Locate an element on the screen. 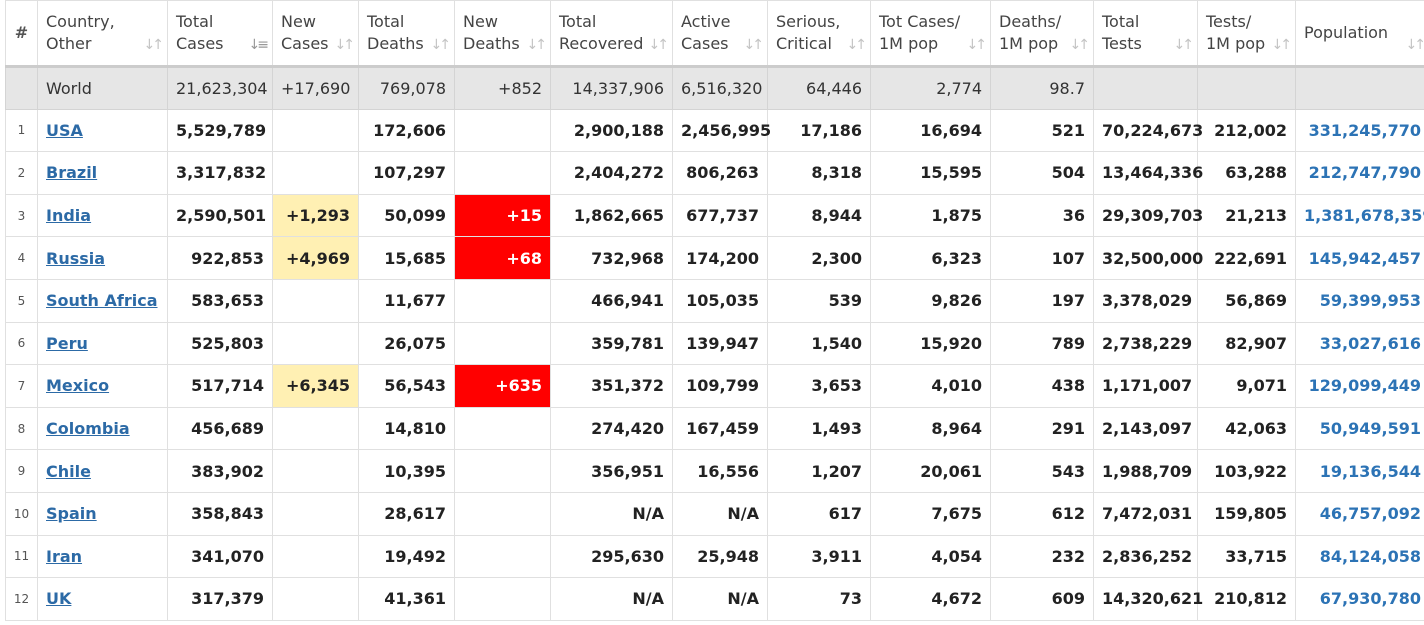 Image resolution: width=1424 pixels, height=625 pixels. column-header-new-deaths: New Deaths ↓↑ is located at coordinates (502, 34).